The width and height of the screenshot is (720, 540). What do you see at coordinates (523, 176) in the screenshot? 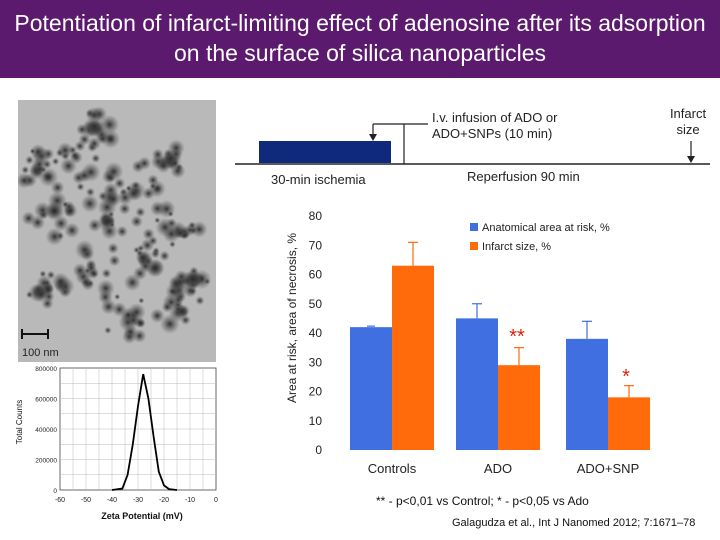
I see `reperfusion-label: Reperfusion 90 min` at bounding box center [523, 176].